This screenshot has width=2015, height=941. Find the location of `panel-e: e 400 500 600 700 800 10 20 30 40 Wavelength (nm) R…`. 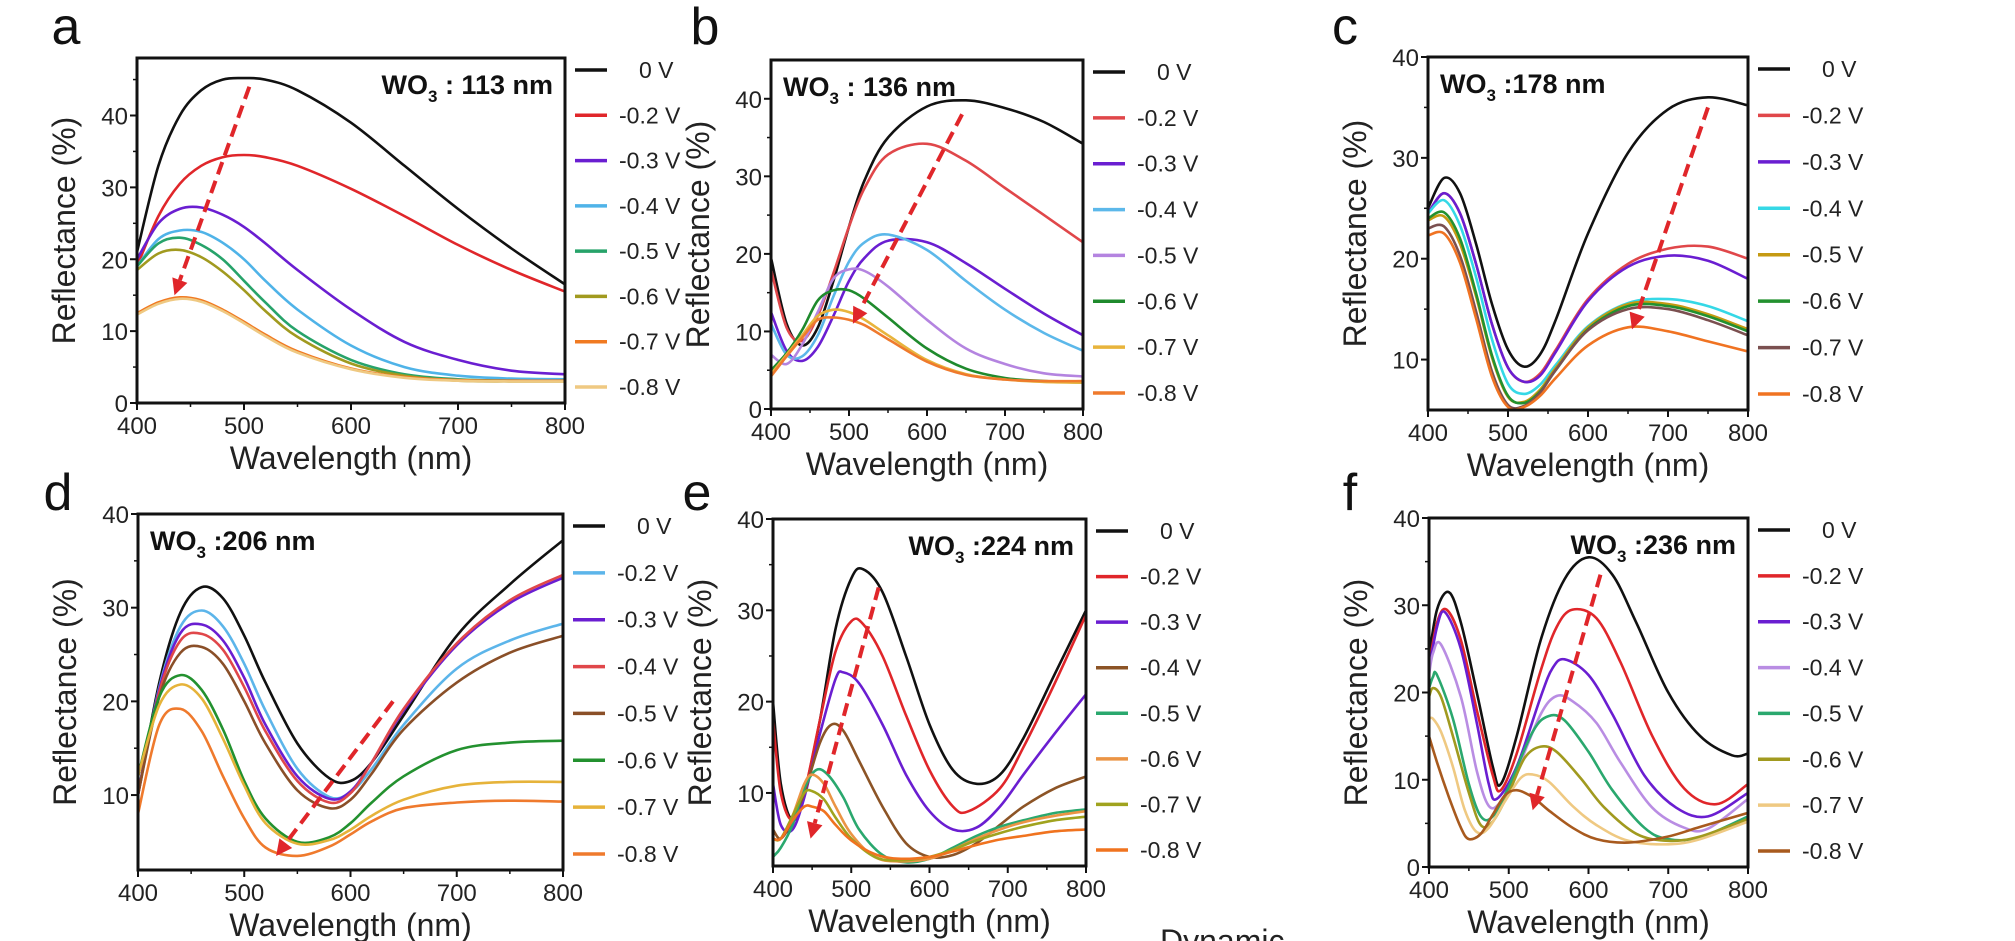

panel-e: e 400 500 600 700 800 10 20 30 40 Wavelength (nm) R… is located at coordinates (942, 701).